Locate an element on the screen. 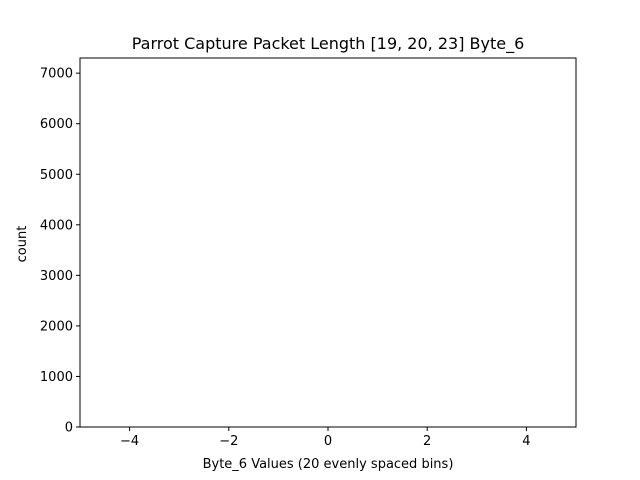 This screenshot has width=640, height=480. y-tick-label: 2000 is located at coordinates (56, 326).